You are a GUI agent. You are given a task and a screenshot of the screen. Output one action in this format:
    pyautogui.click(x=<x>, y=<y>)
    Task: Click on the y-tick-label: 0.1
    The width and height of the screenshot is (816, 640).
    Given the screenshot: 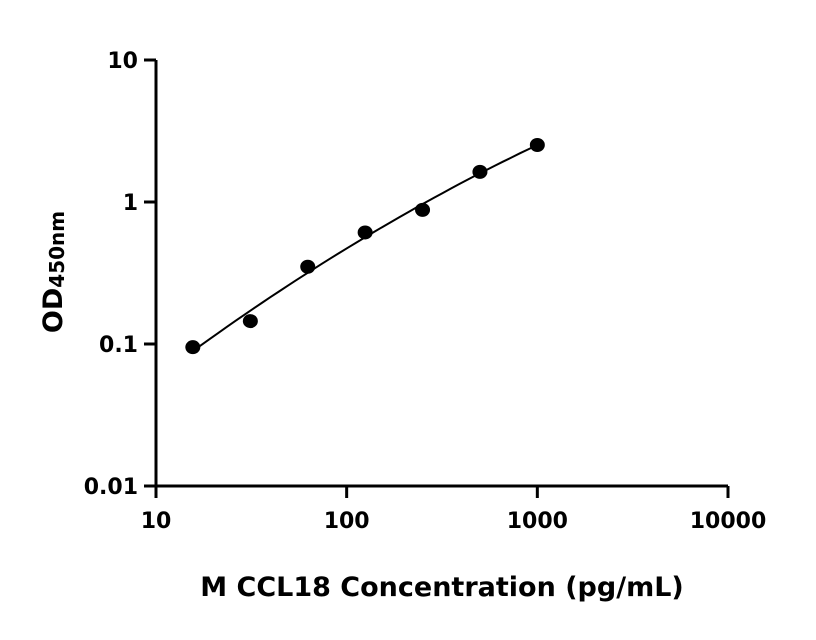 What is the action you would take?
    pyautogui.click(x=118, y=345)
    